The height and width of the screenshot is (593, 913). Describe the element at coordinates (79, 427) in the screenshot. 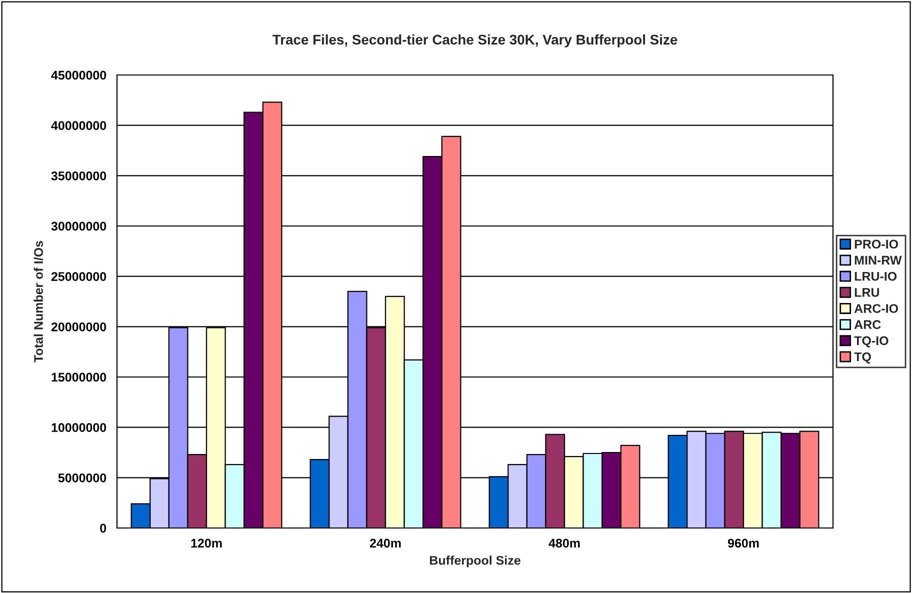

I see `y-tick-label: 10000000` at that location.